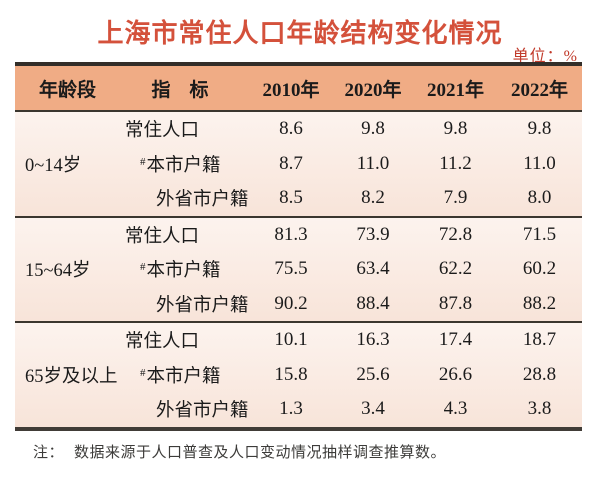  What do you see at coordinates (539, 340) in the screenshot?
I see `value-cell: 18.7` at bounding box center [539, 340].